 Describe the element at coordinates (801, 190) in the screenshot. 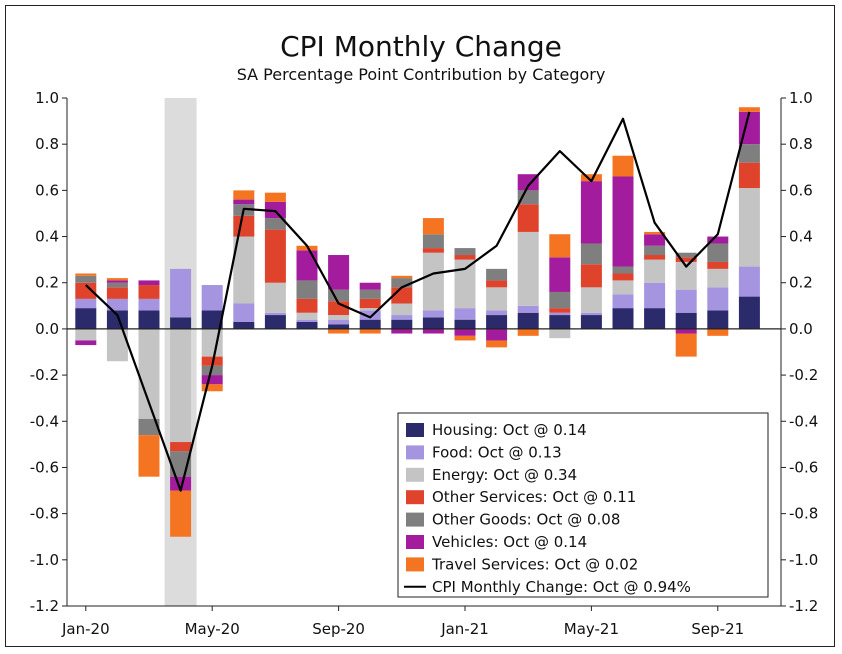

I see `y-tick-label-right: 0.6` at that location.